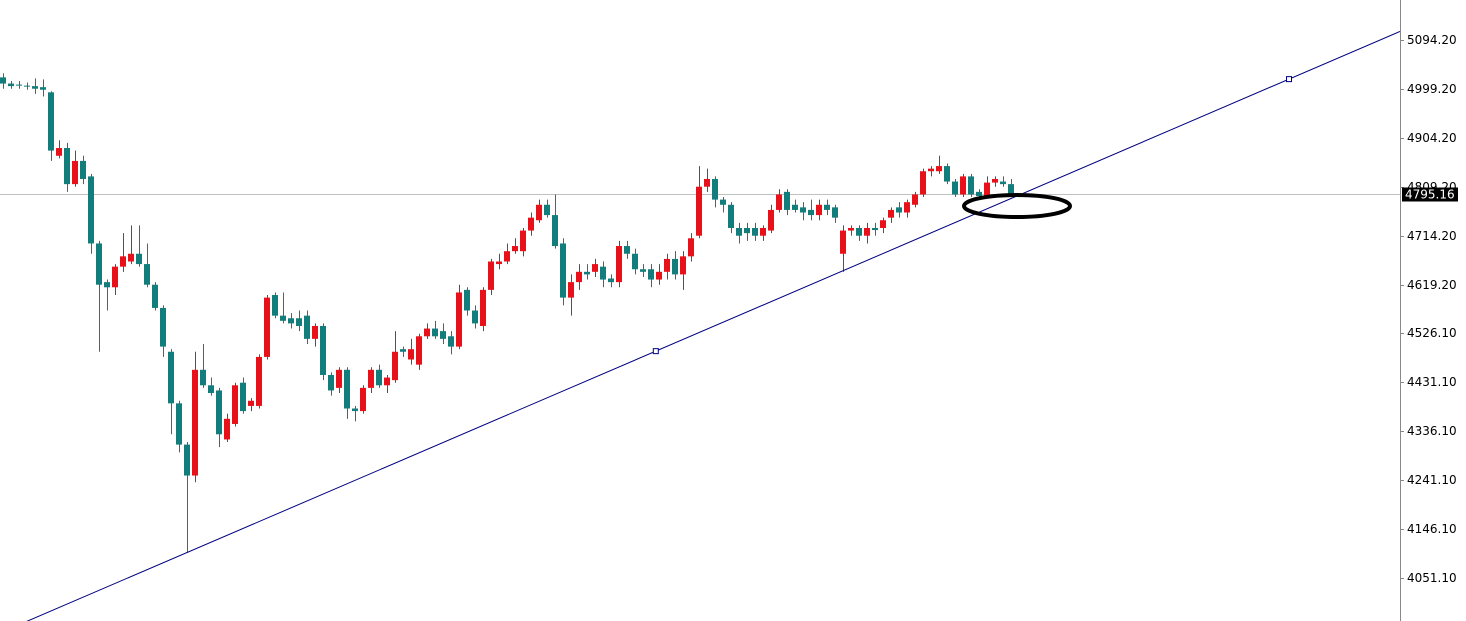 This screenshot has height=621, width=1466. Describe the element at coordinates (1432, 236) in the screenshot. I see `y-tick-label: 4714.20` at that location.